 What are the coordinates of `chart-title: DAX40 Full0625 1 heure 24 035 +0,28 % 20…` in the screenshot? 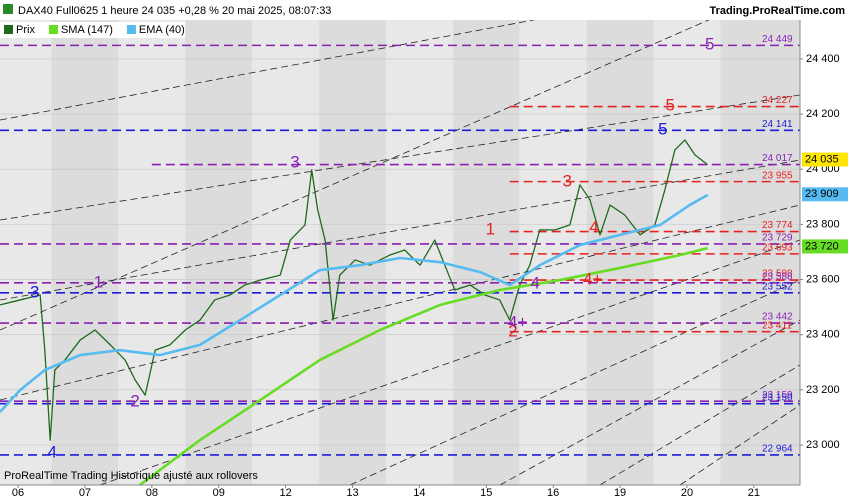 It's located at (174, 11).